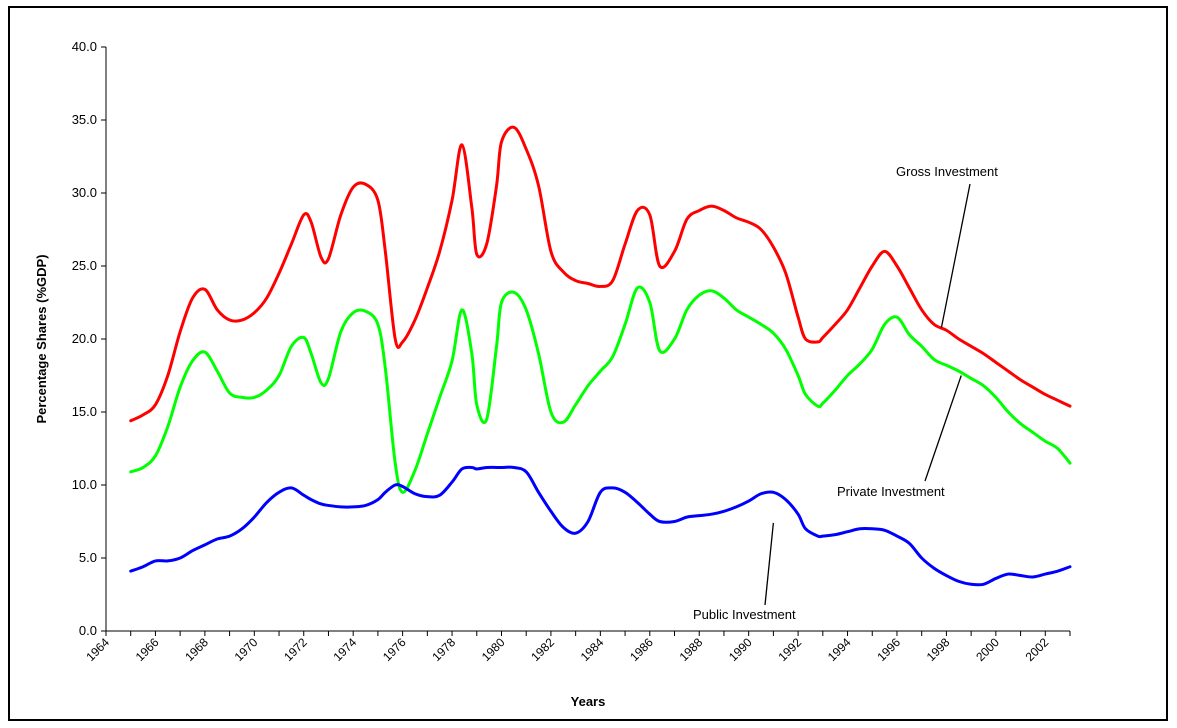  What do you see at coordinates (740, 649) in the screenshot?
I see `x-tick-label: 1990` at bounding box center [740, 649].